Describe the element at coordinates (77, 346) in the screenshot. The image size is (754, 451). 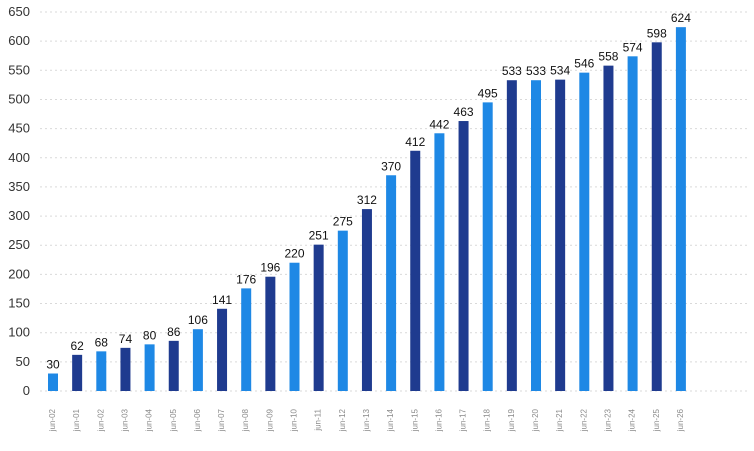
I see `data-label: 62` at that location.